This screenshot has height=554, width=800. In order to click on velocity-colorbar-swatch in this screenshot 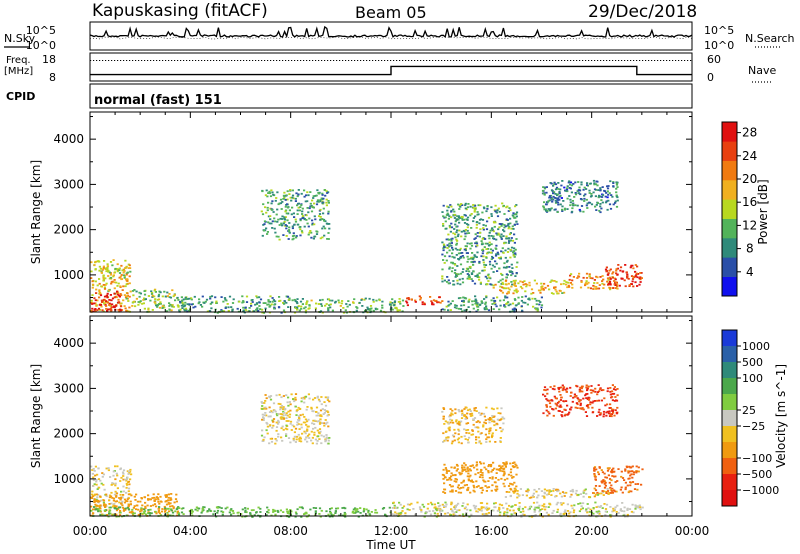, I will do `click(729, 402)`.